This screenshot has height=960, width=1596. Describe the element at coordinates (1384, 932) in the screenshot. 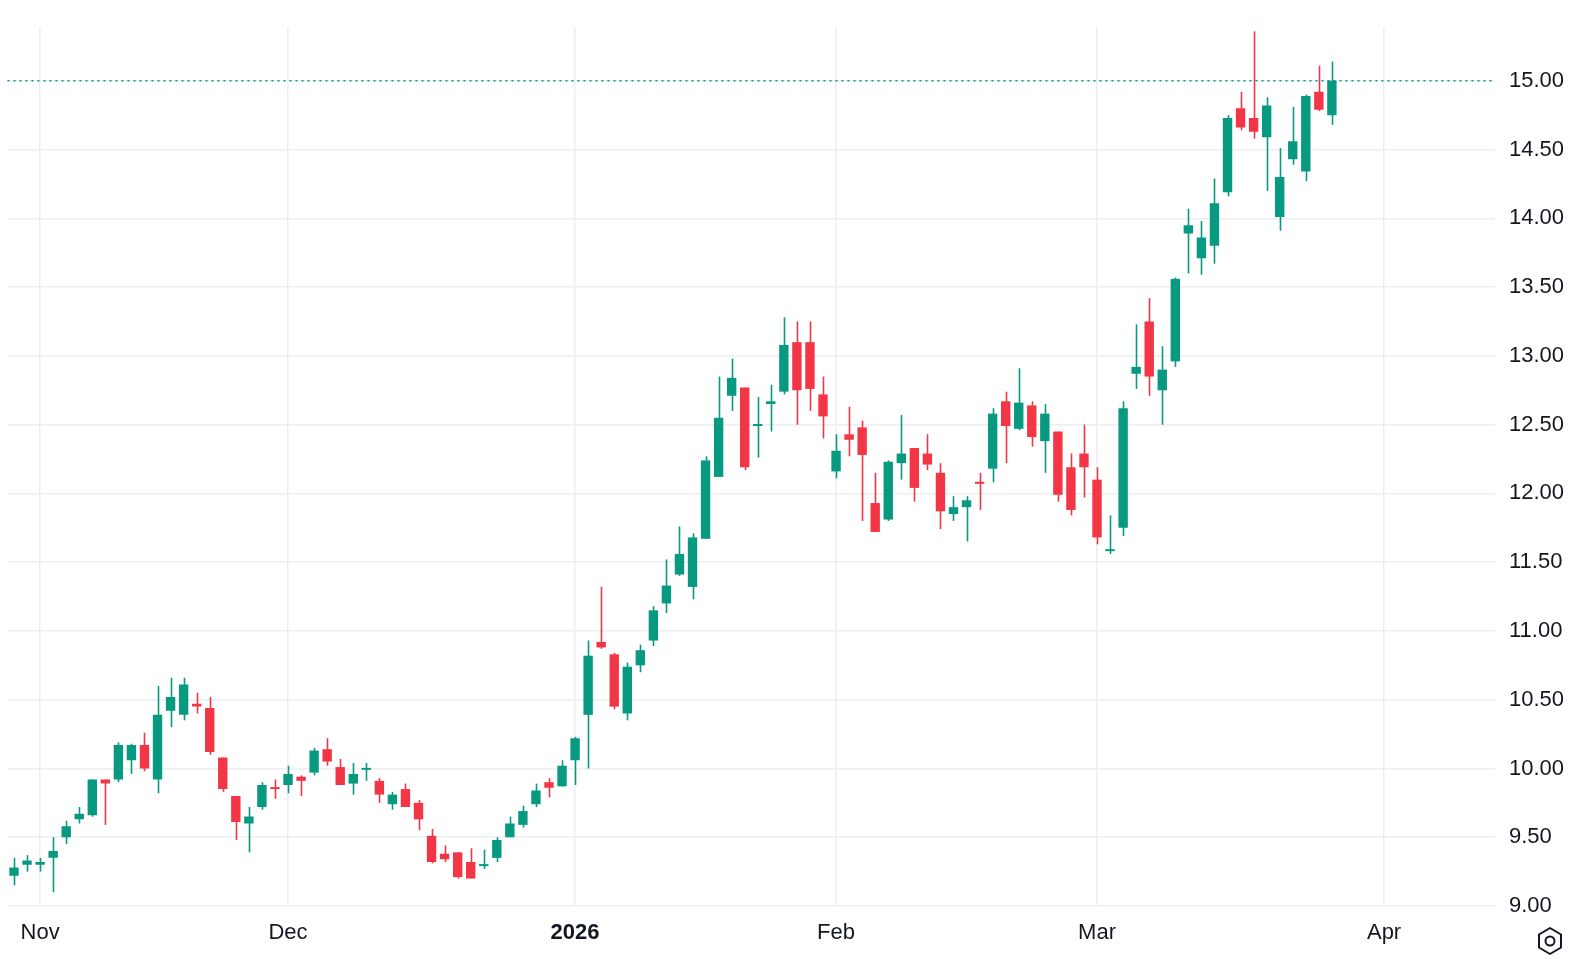

I see `x-tick-label: Apr` at that location.